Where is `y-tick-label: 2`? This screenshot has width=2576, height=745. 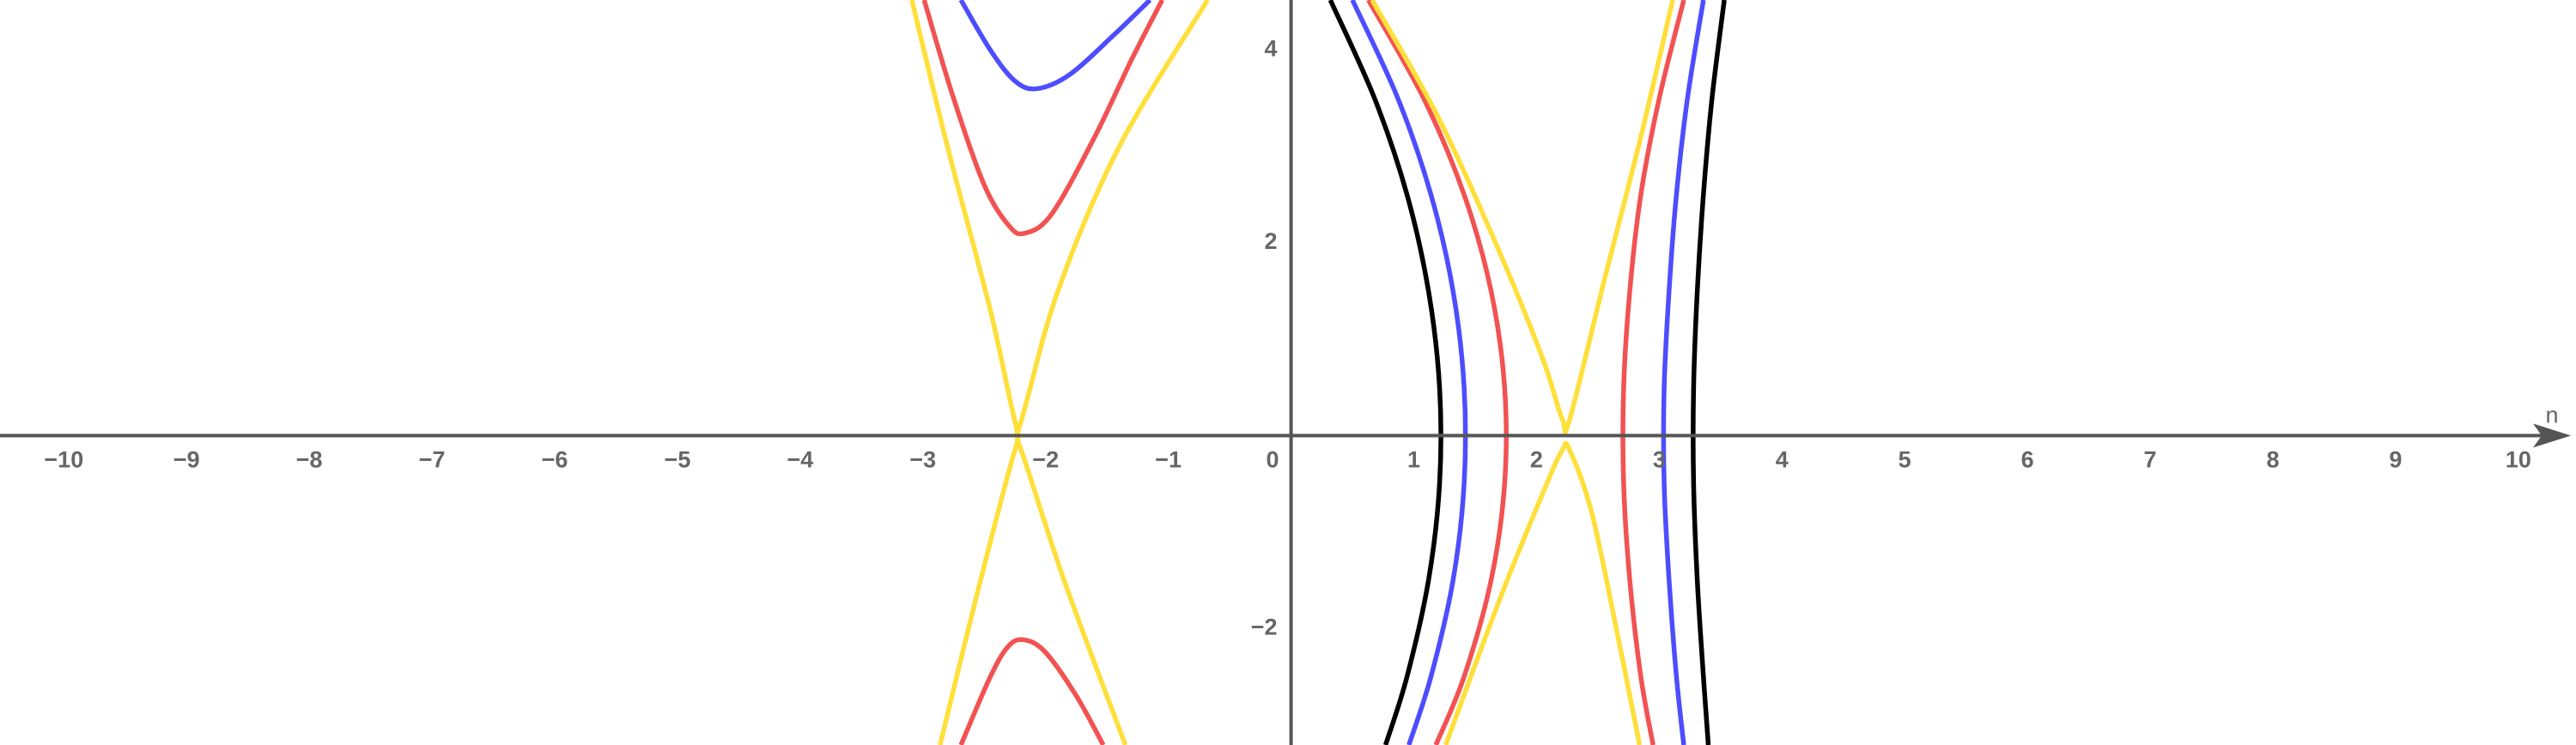
y-tick-label: 2 is located at coordinates (1272, 241).